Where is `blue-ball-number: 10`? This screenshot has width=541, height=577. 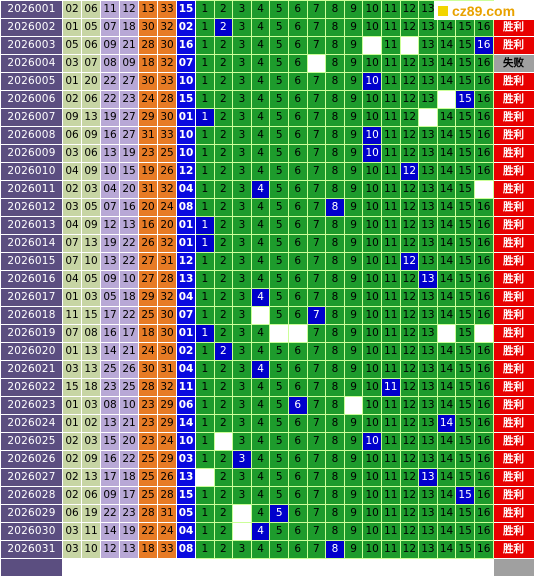
blue-ball-number: 10 is located at coordinates (186, 153).